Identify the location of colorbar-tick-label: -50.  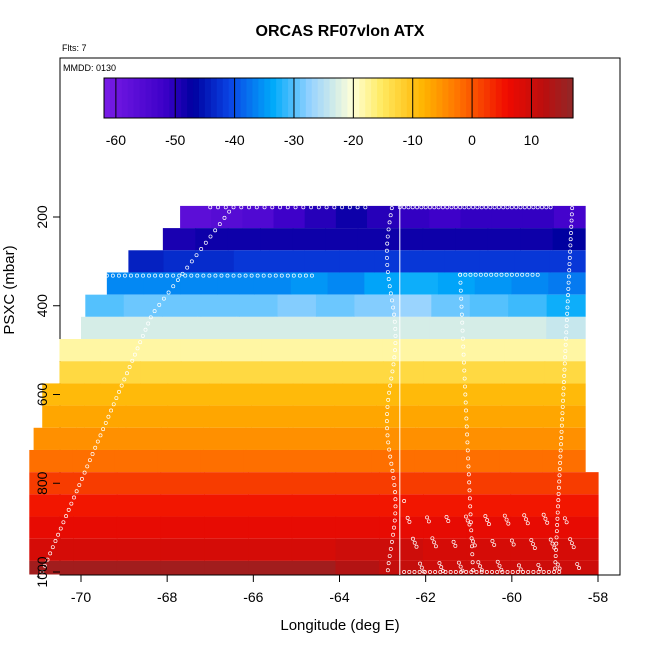
(175, 140).